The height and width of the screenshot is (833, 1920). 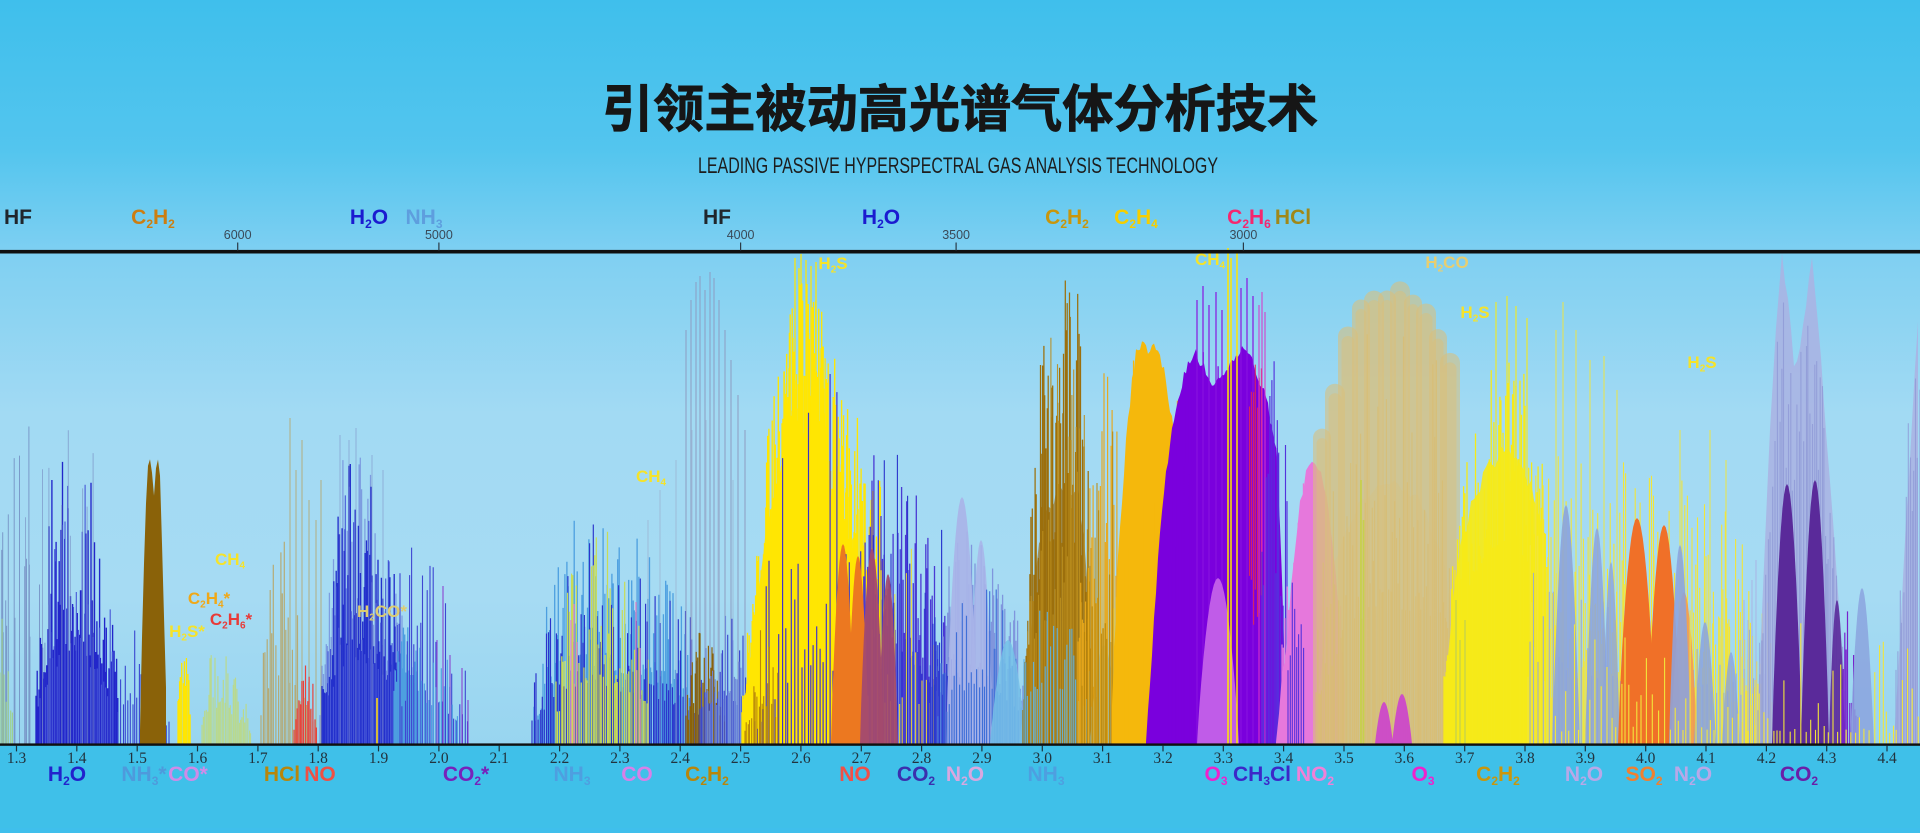 What do you see at coordinates (1525, 758) in the screenshot?
I see `svg-text: 3.8` at bounding box center [1525, 758].